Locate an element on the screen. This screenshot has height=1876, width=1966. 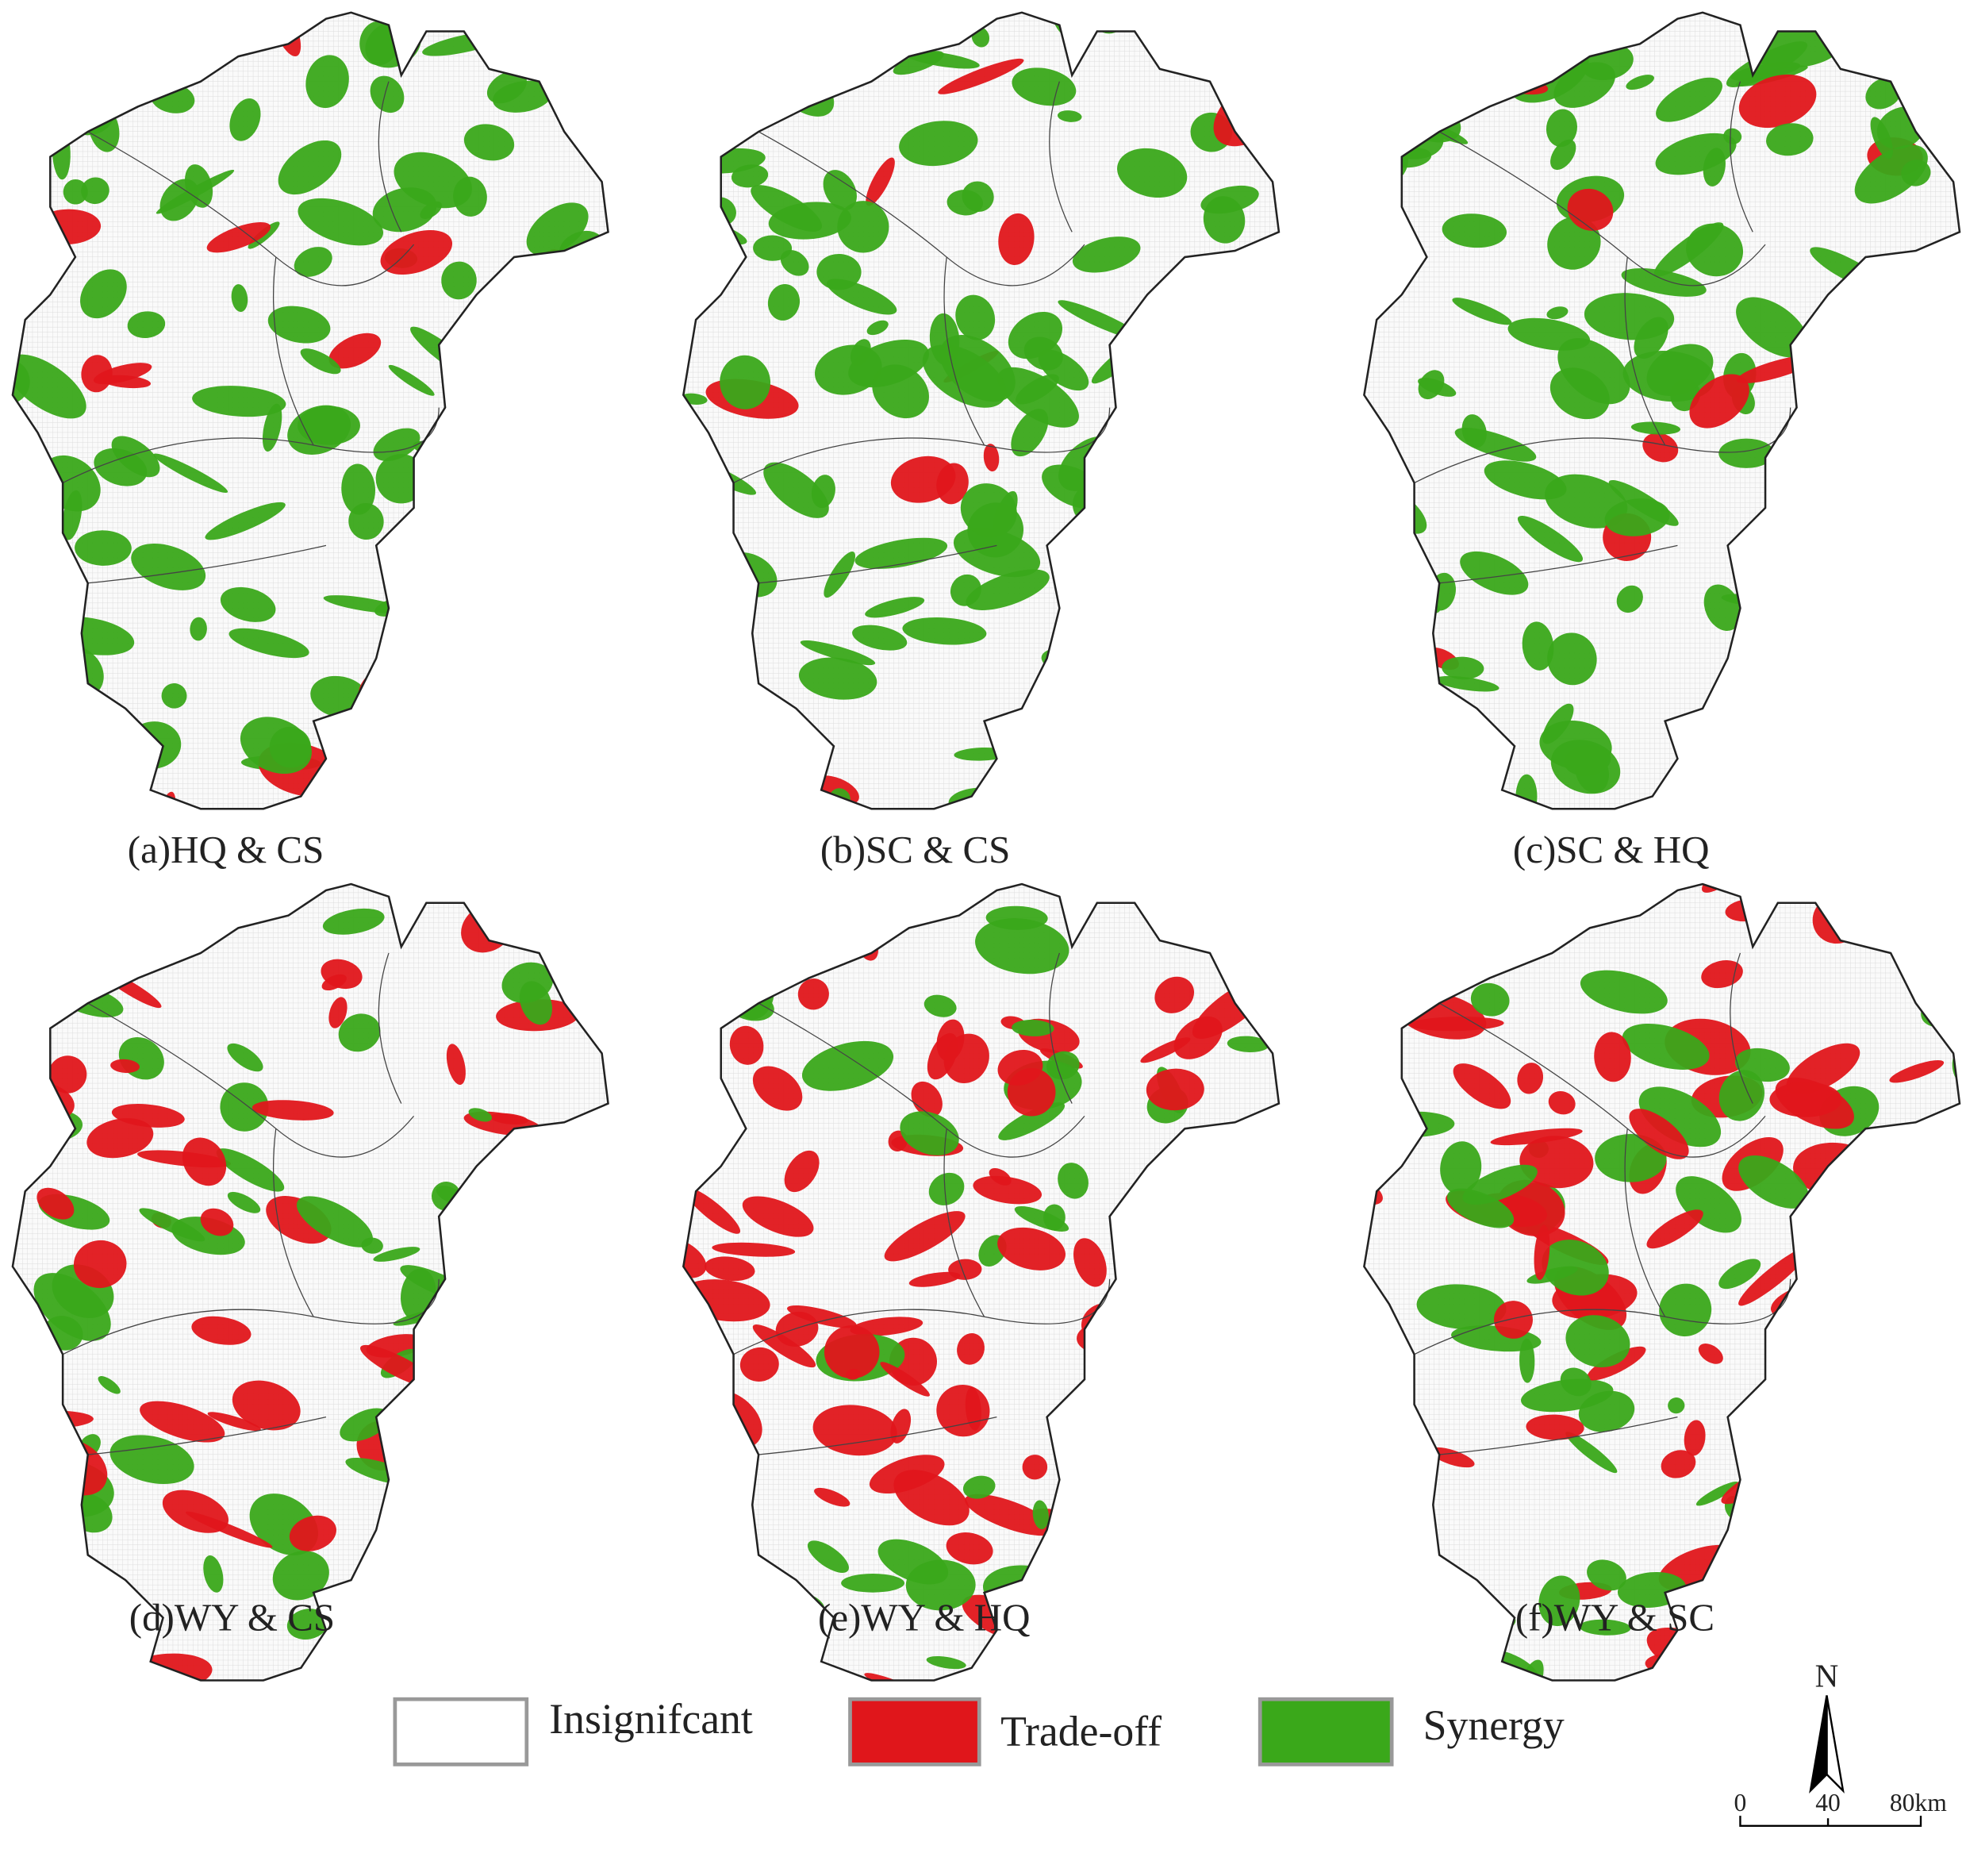
scale-label: 80km is located at coordinates (1918, 1802).